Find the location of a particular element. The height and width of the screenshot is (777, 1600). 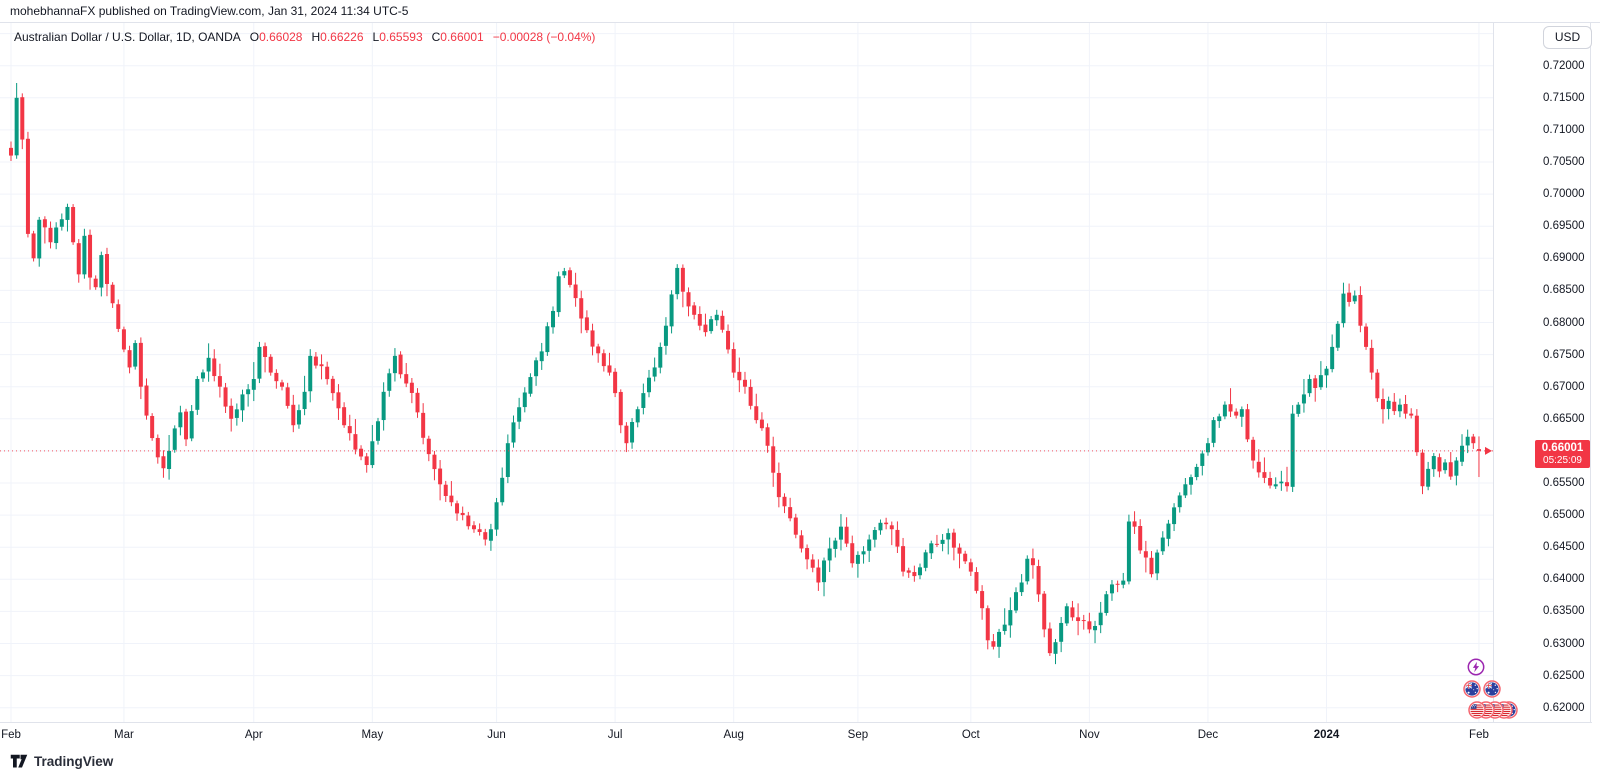

x-axis-label: Mar is located at coordinates (124, 735).